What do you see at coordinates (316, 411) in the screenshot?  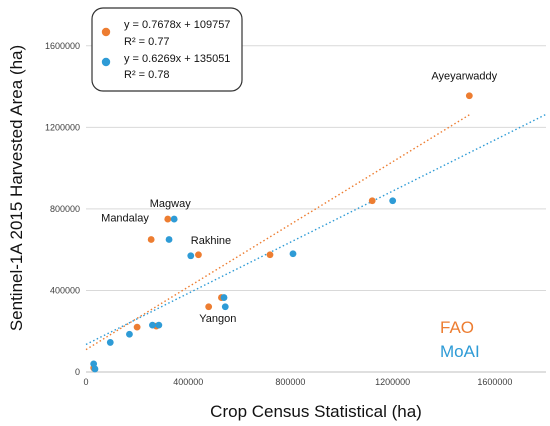 I see `x-axis-title: Crop Census Statistical (ha)` at bounding box center [316, 411].